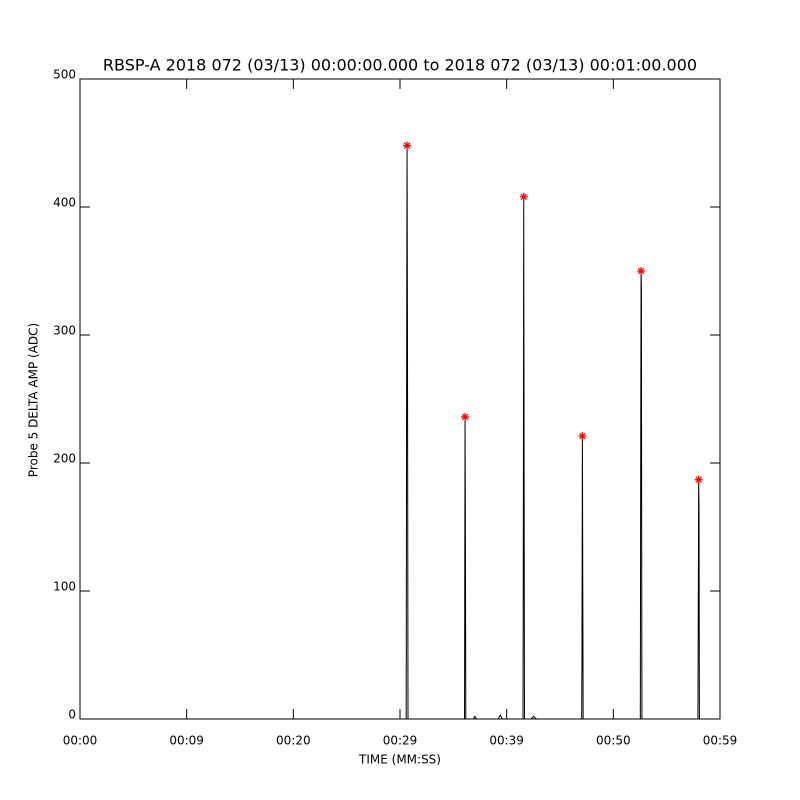 This screenshot has width=800, height=800. I want to click on x-tick-label: 00:00, so click(80, 741).